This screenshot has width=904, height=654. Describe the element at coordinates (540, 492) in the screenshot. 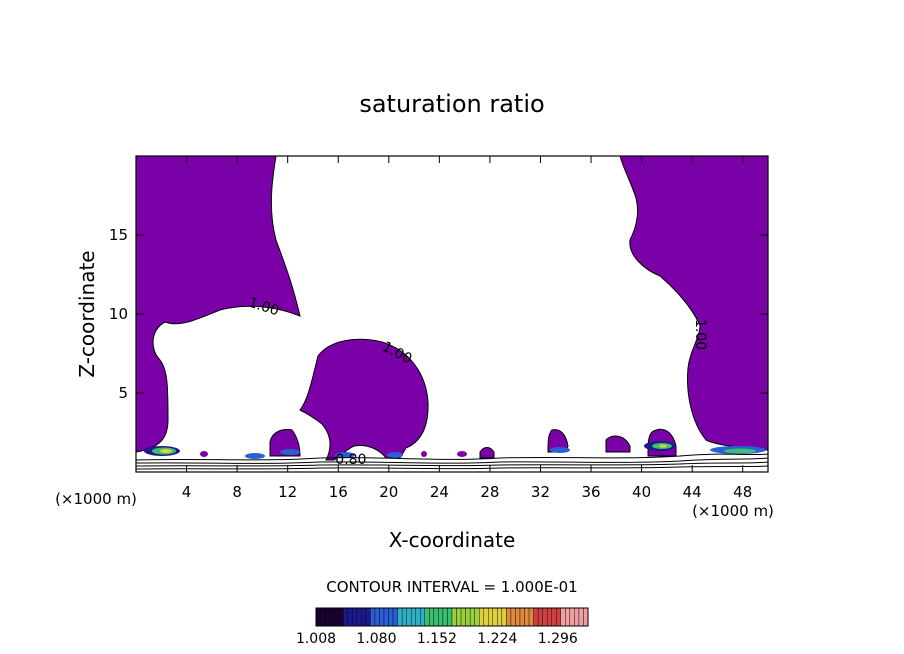

I see `x-tick-label: 32` at that location.